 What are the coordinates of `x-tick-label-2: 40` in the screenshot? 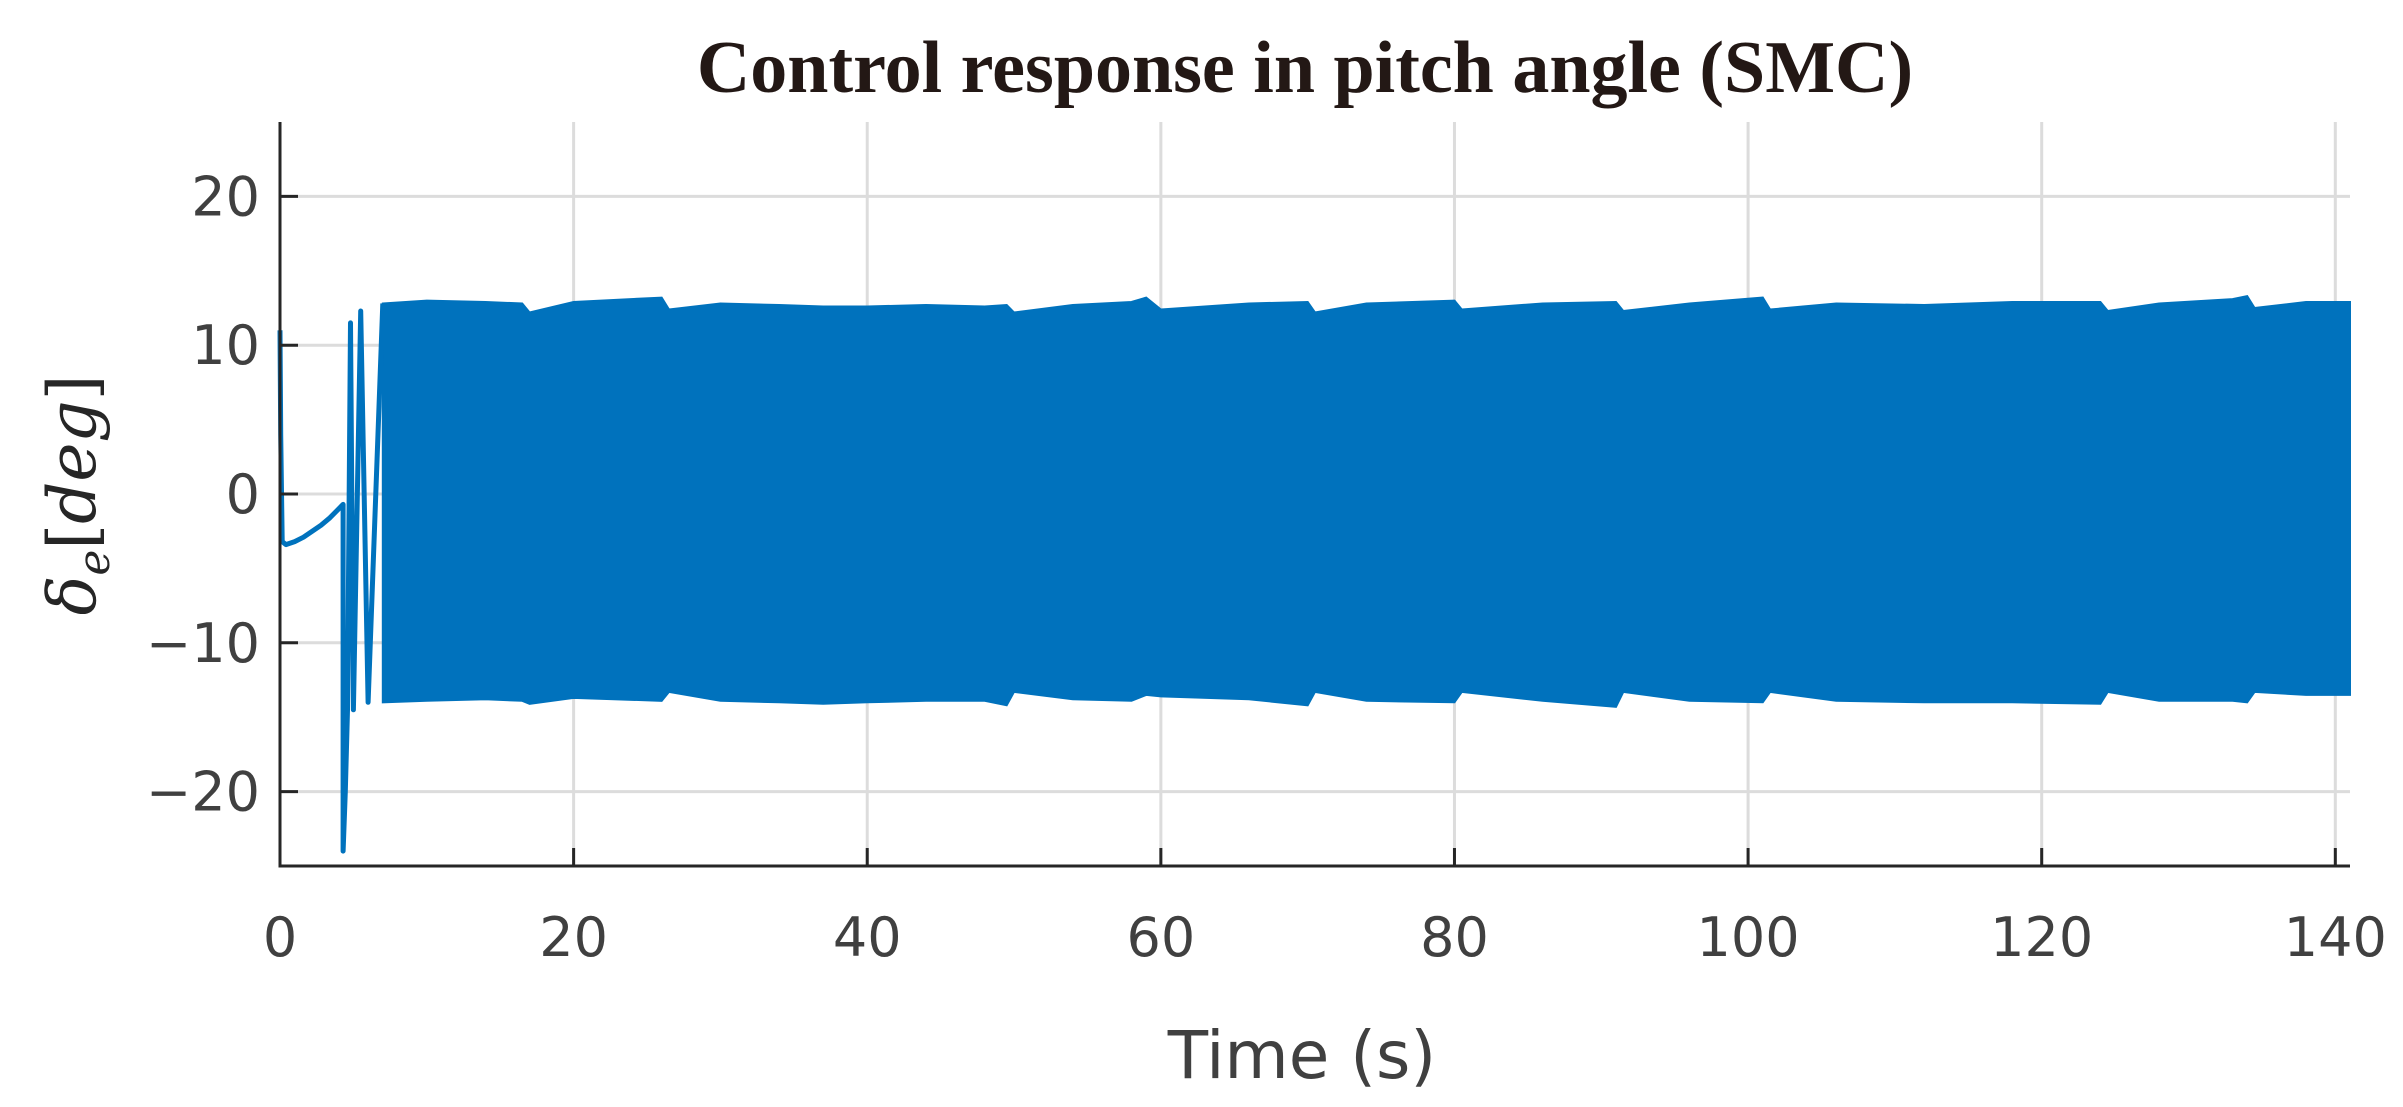 It's located at (867, 937).